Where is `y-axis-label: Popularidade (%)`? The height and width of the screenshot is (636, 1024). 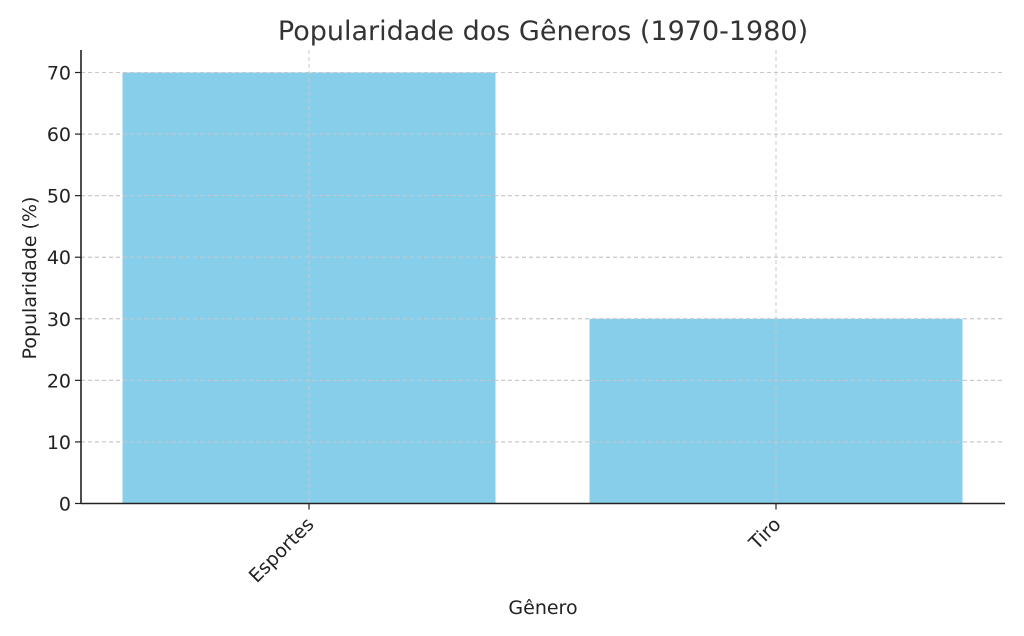 y-axis-label: Popularidade (%) is located at coordinates (30, 278).